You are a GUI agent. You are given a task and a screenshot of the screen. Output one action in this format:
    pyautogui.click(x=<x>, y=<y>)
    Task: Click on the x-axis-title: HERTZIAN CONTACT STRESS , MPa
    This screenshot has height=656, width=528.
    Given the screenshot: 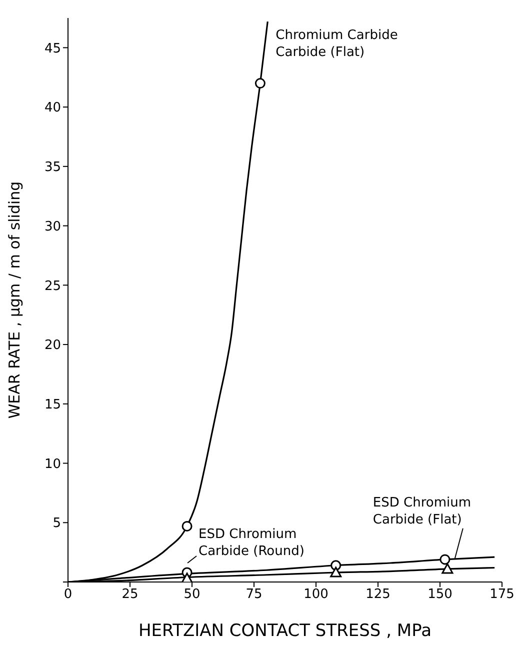 What is the action you would take?
    pyautogui.click(x=285, y=631)
    